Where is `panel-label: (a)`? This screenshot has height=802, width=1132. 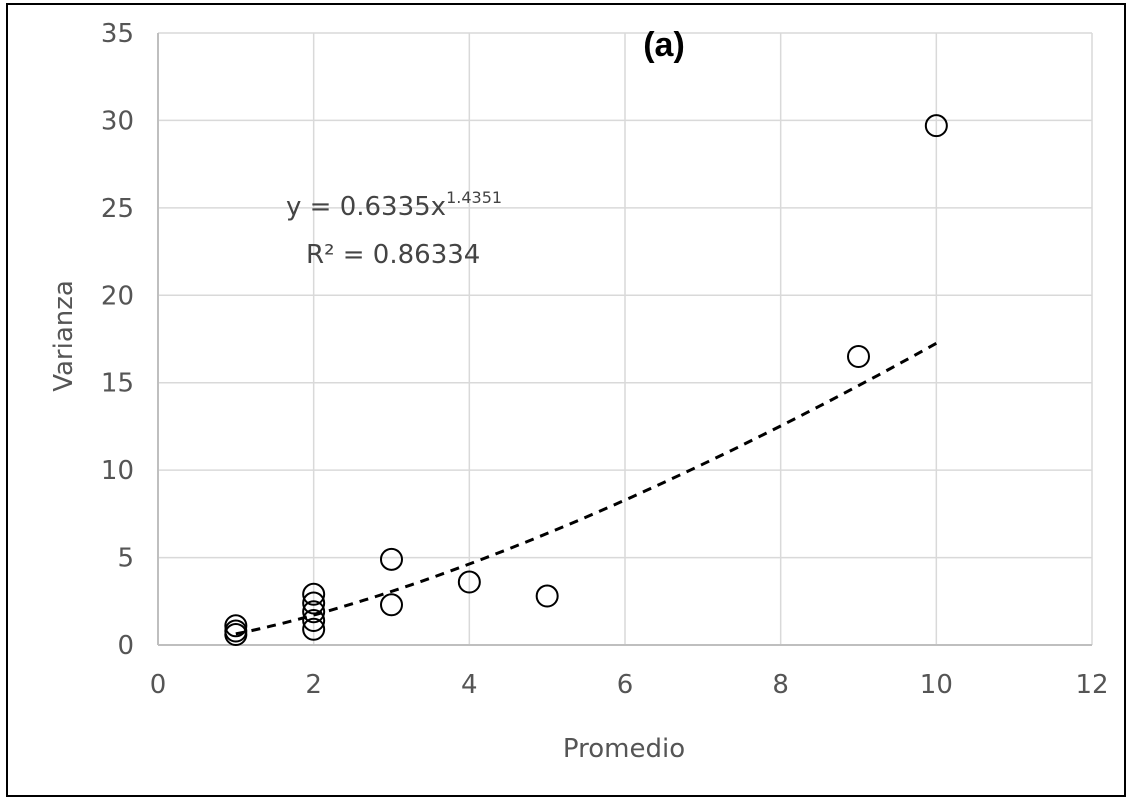 panel-label: (a) is located at coordinates (664, 45).